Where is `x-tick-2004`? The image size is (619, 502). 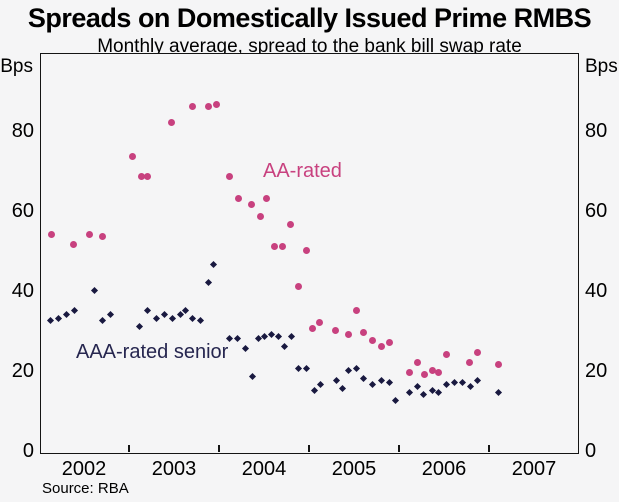
x-tick-2004 is located at coordinates (219, 448).